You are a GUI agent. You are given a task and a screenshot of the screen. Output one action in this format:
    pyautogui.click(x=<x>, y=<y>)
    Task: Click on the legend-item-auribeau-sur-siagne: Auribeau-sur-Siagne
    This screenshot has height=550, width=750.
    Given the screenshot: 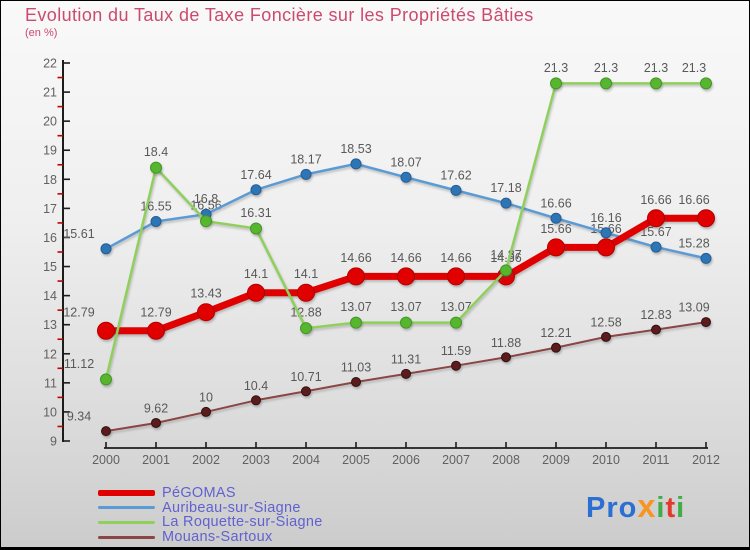 What is the action you would take?
    pyautogui.click(x=210, y=508)
    